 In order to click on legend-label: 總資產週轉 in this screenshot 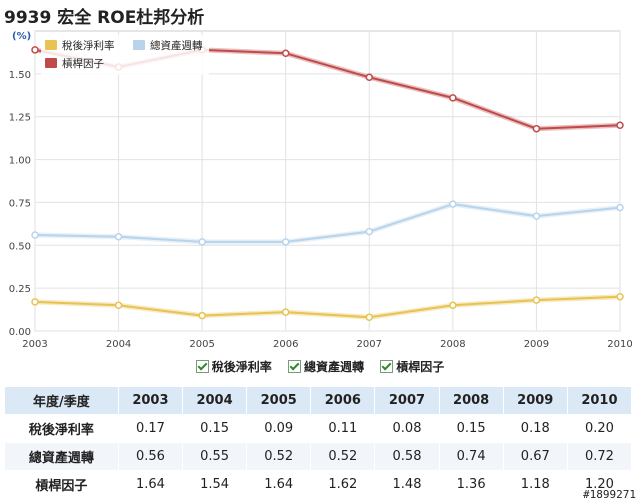, I will do `click(176, 45)`.